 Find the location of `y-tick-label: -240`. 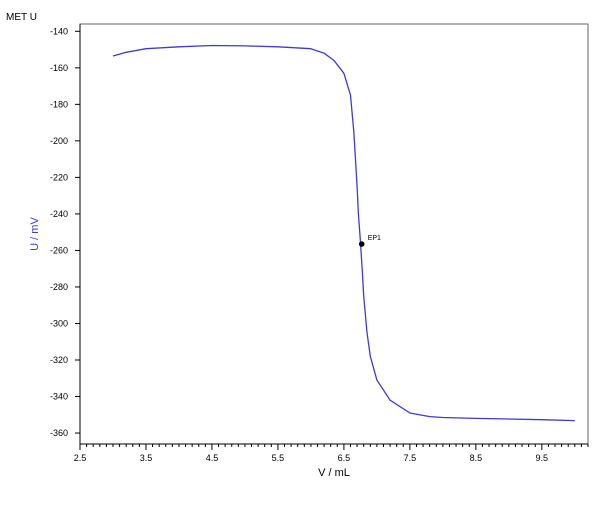

y-tick-label: -240 is located at coordinates (59, 214).